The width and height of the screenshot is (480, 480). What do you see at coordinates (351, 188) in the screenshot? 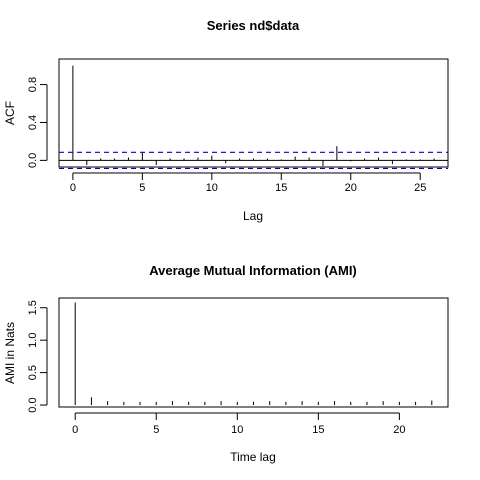
I see `acf-x-tick-label: 20` at bounding box center [351, 188].